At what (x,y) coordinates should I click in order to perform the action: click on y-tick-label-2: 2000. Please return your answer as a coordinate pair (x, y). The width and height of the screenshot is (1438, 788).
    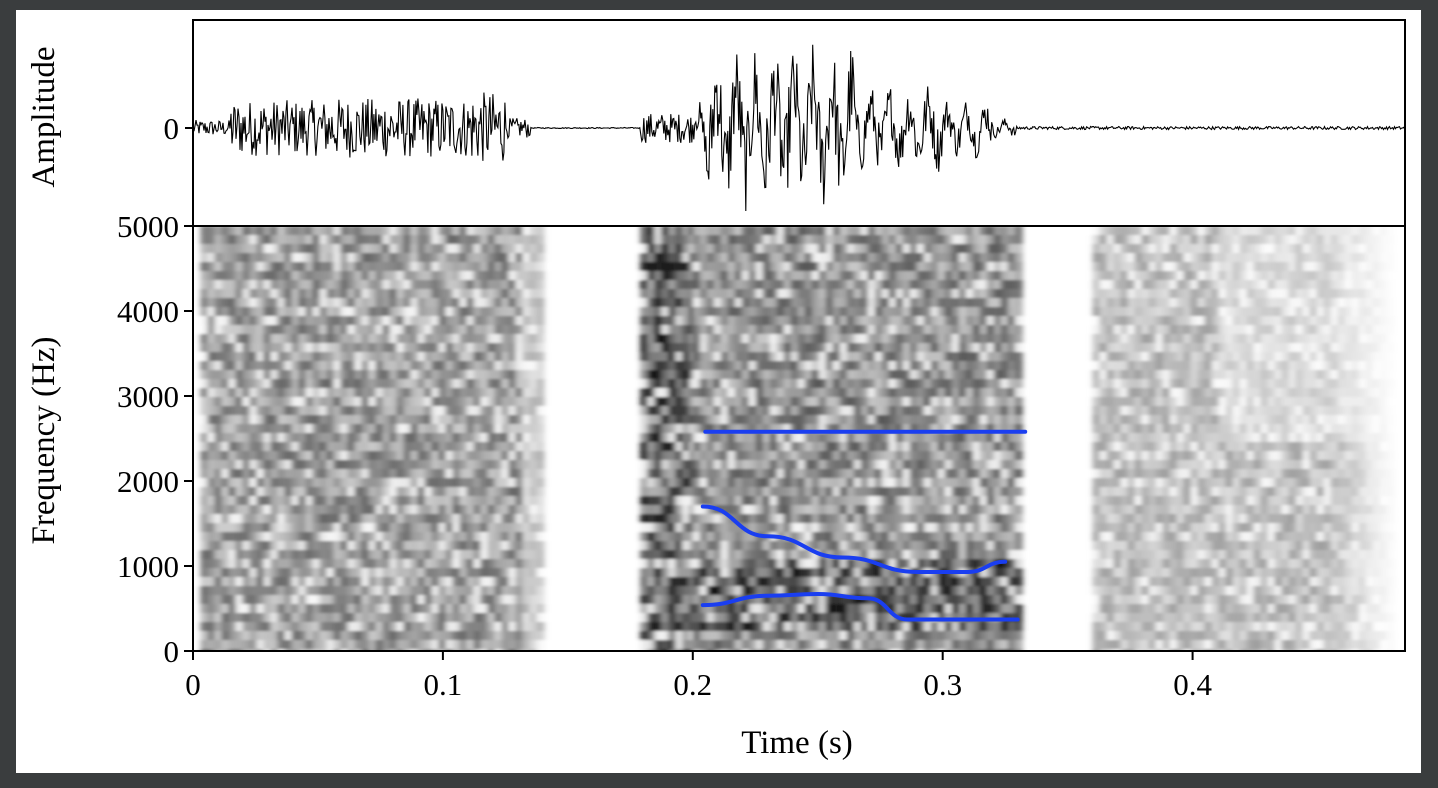
    Looking at the image, I should click on (148, 481).